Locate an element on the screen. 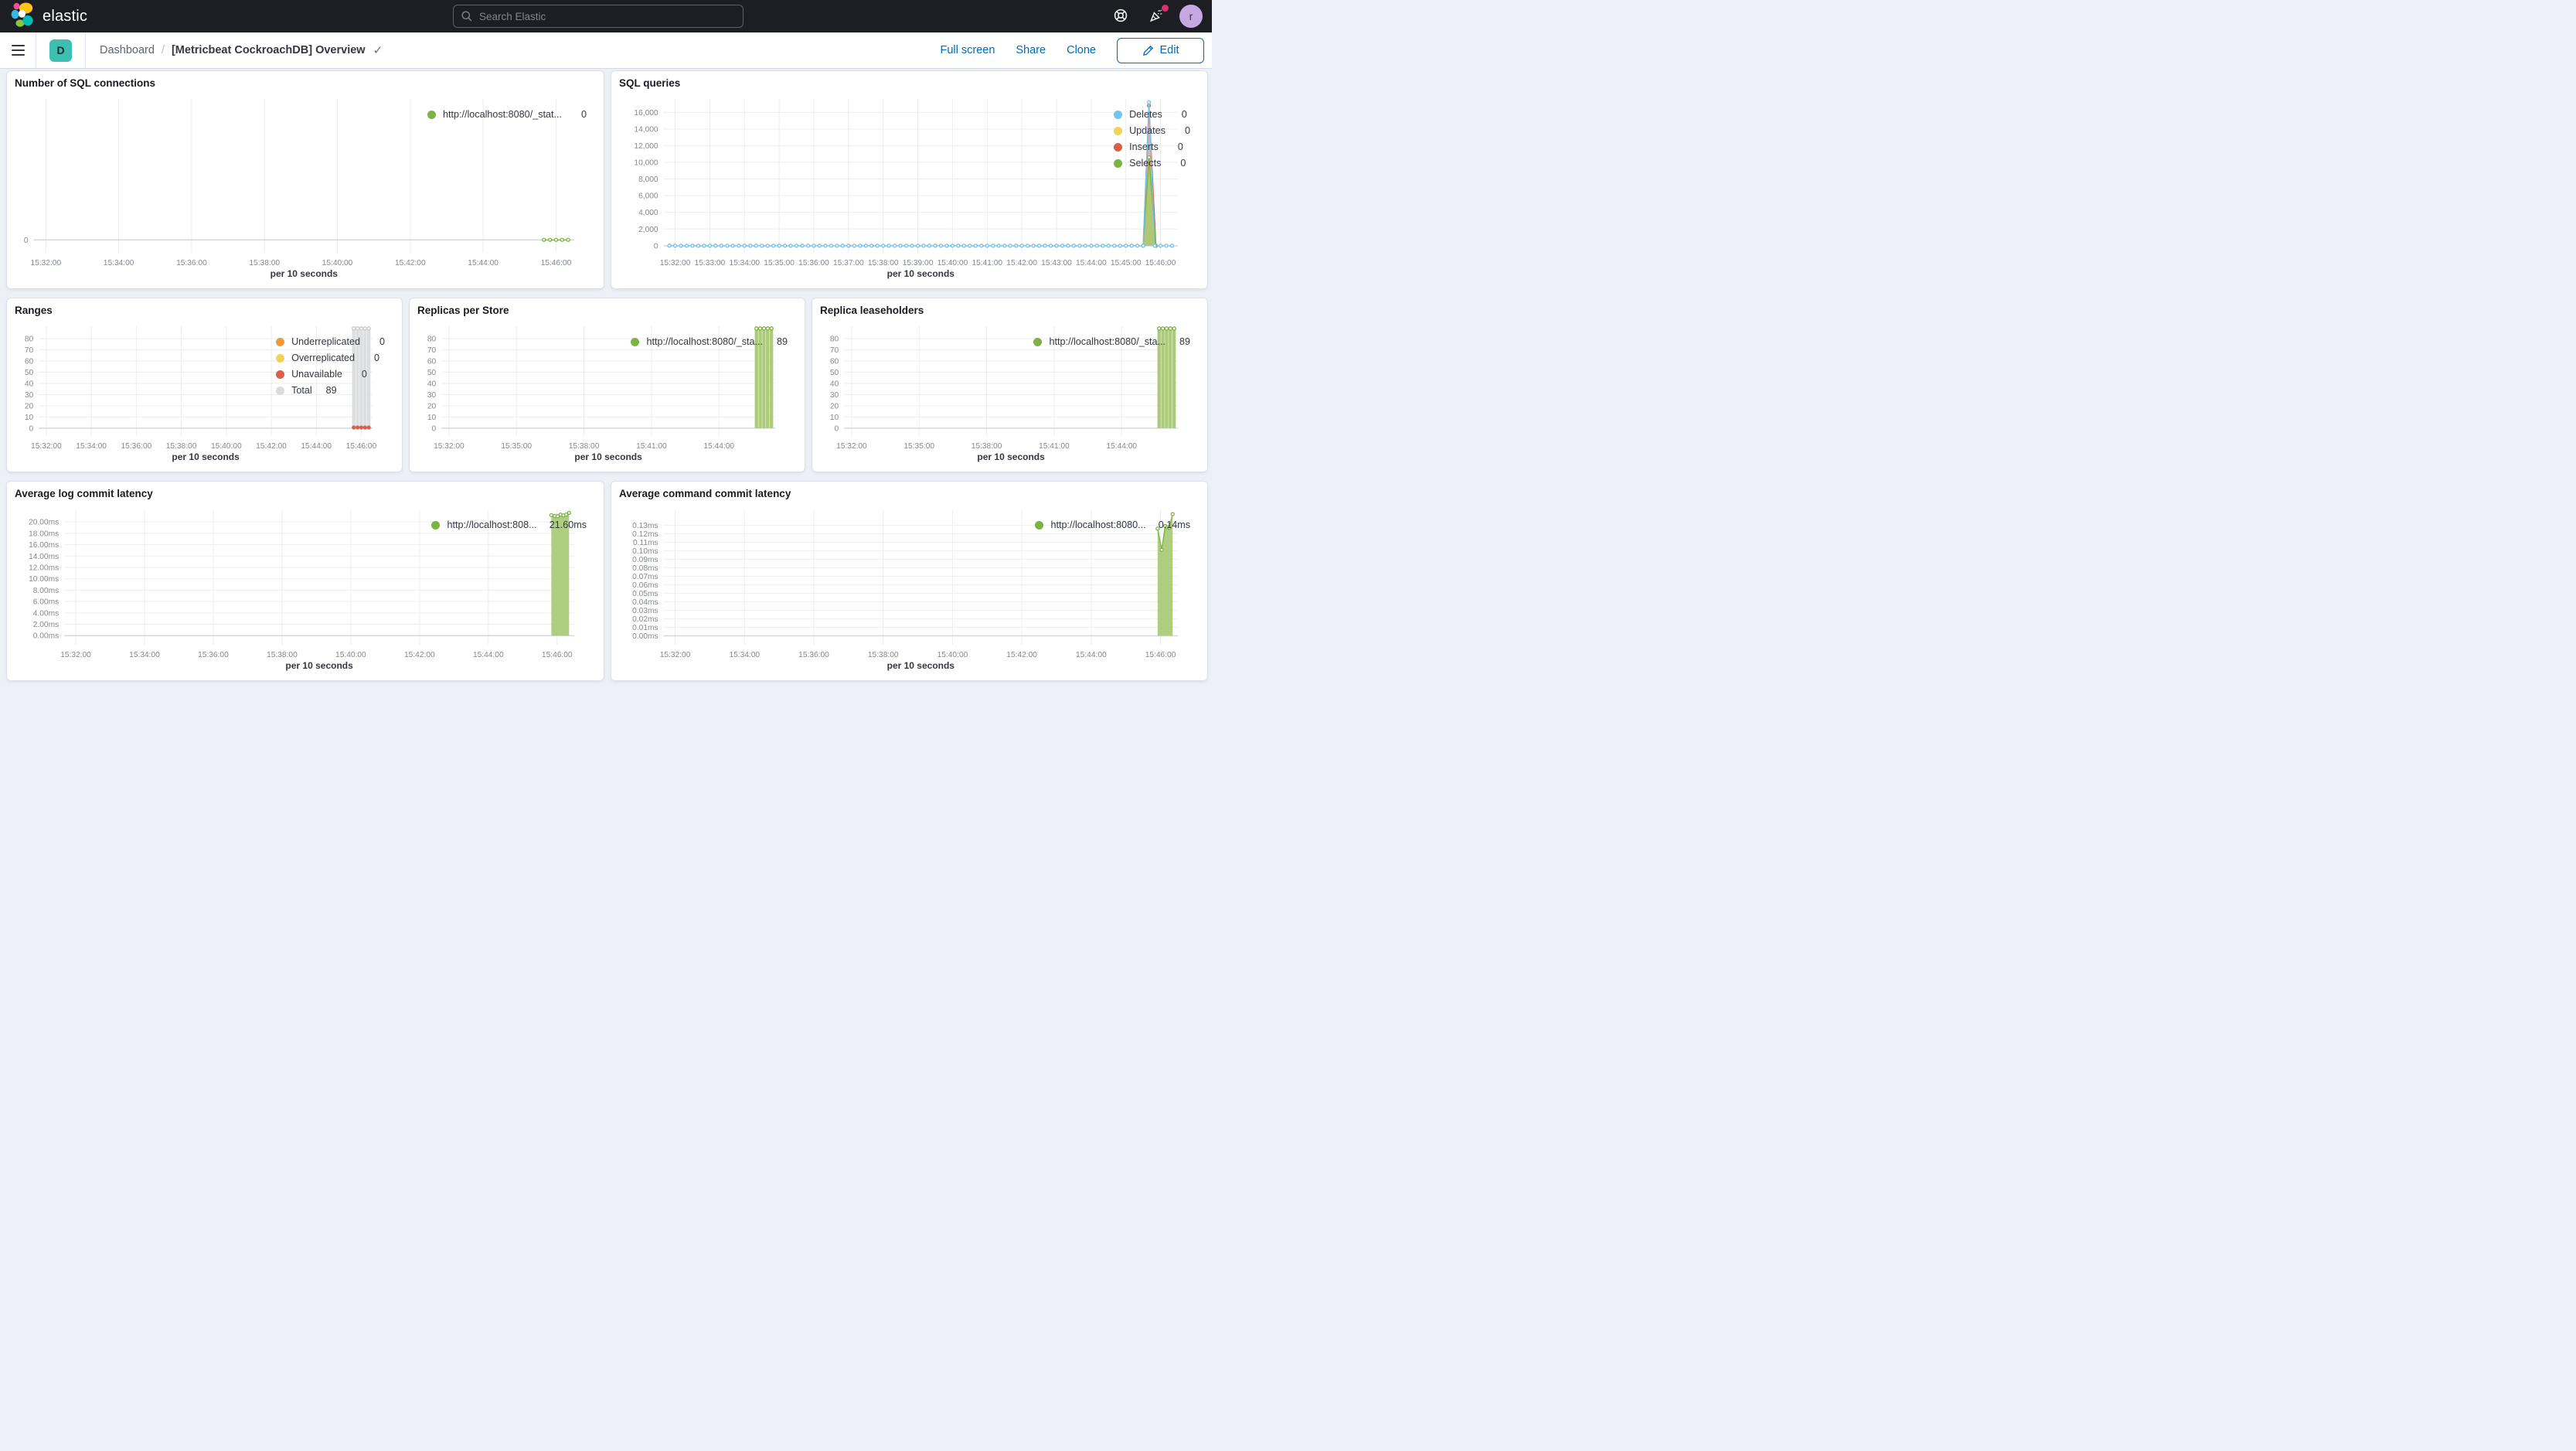 This screenshot has height=1451, width=2576. legend-item: Total 89 is located at coordinates (330, 390).